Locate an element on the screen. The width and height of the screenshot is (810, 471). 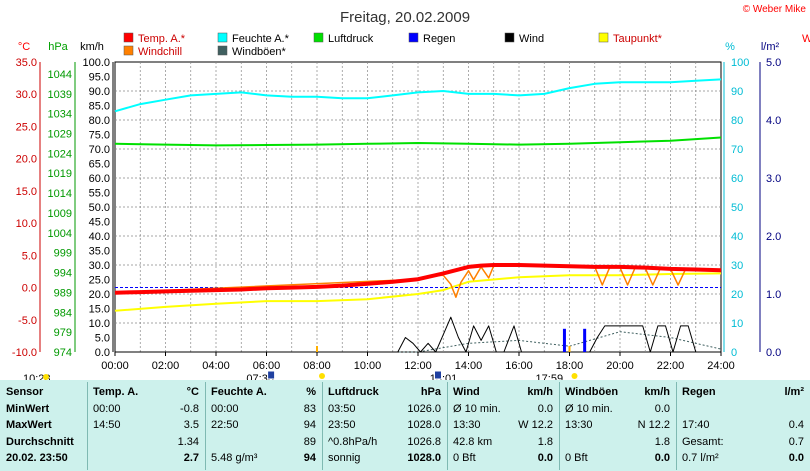
axis-tick-label: 1009 is located at coordinates (60, 214).